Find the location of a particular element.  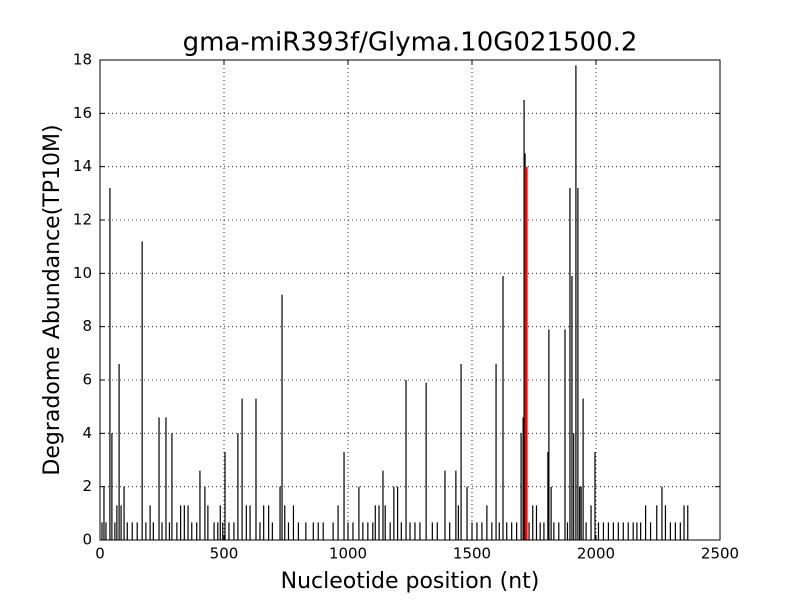

x-axis-label: Nucleotide position (nt) is located at coordinates (410, 581).